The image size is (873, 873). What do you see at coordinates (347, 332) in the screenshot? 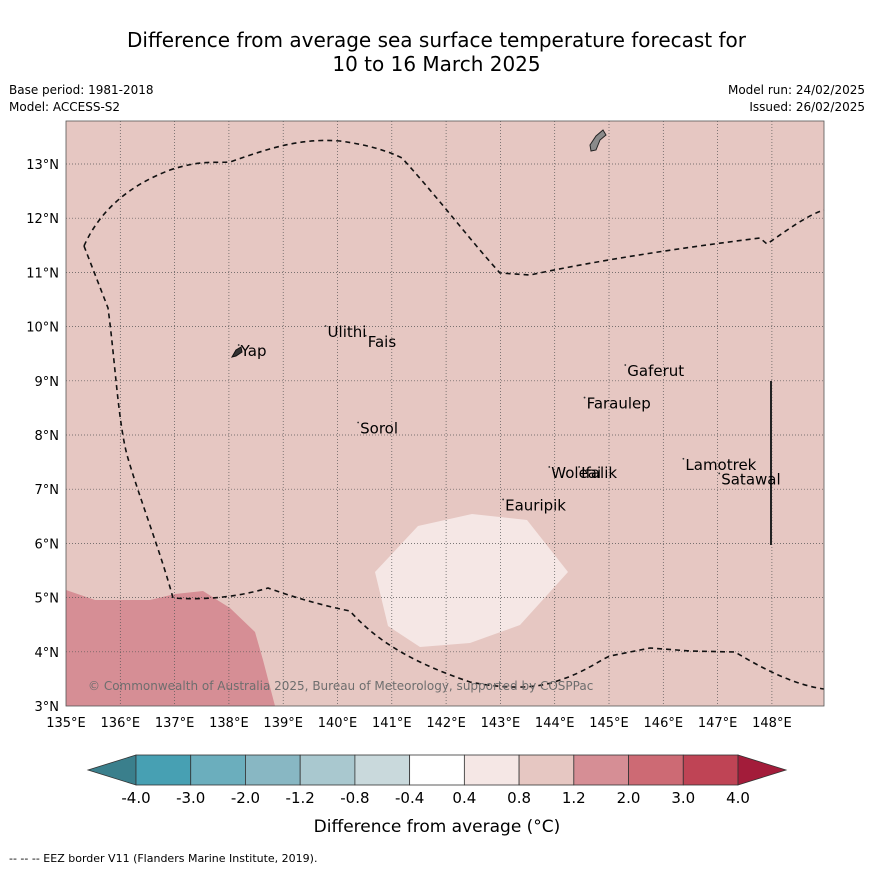
I see `place-label: Ulithi` at bounding box center [347, 332].